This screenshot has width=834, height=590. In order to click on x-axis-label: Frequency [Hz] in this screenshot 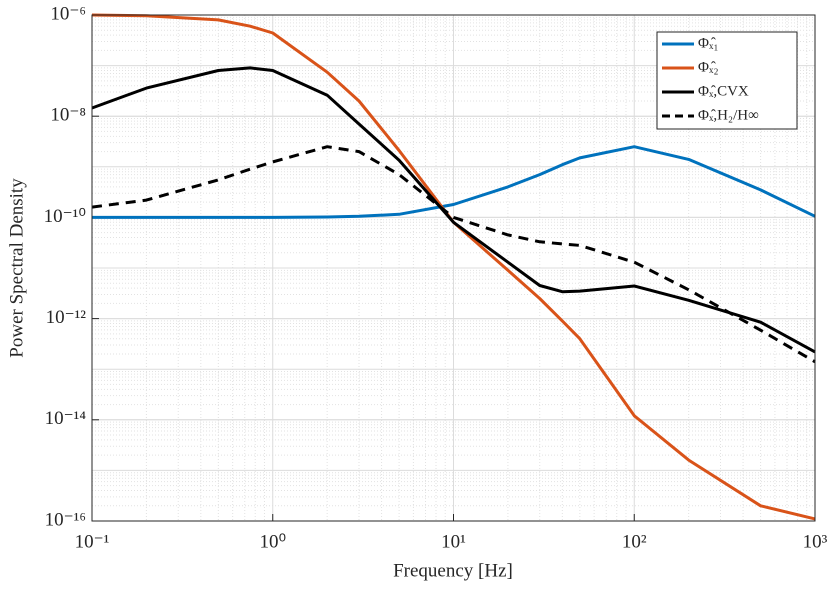, I will do `click(453, 570)`.